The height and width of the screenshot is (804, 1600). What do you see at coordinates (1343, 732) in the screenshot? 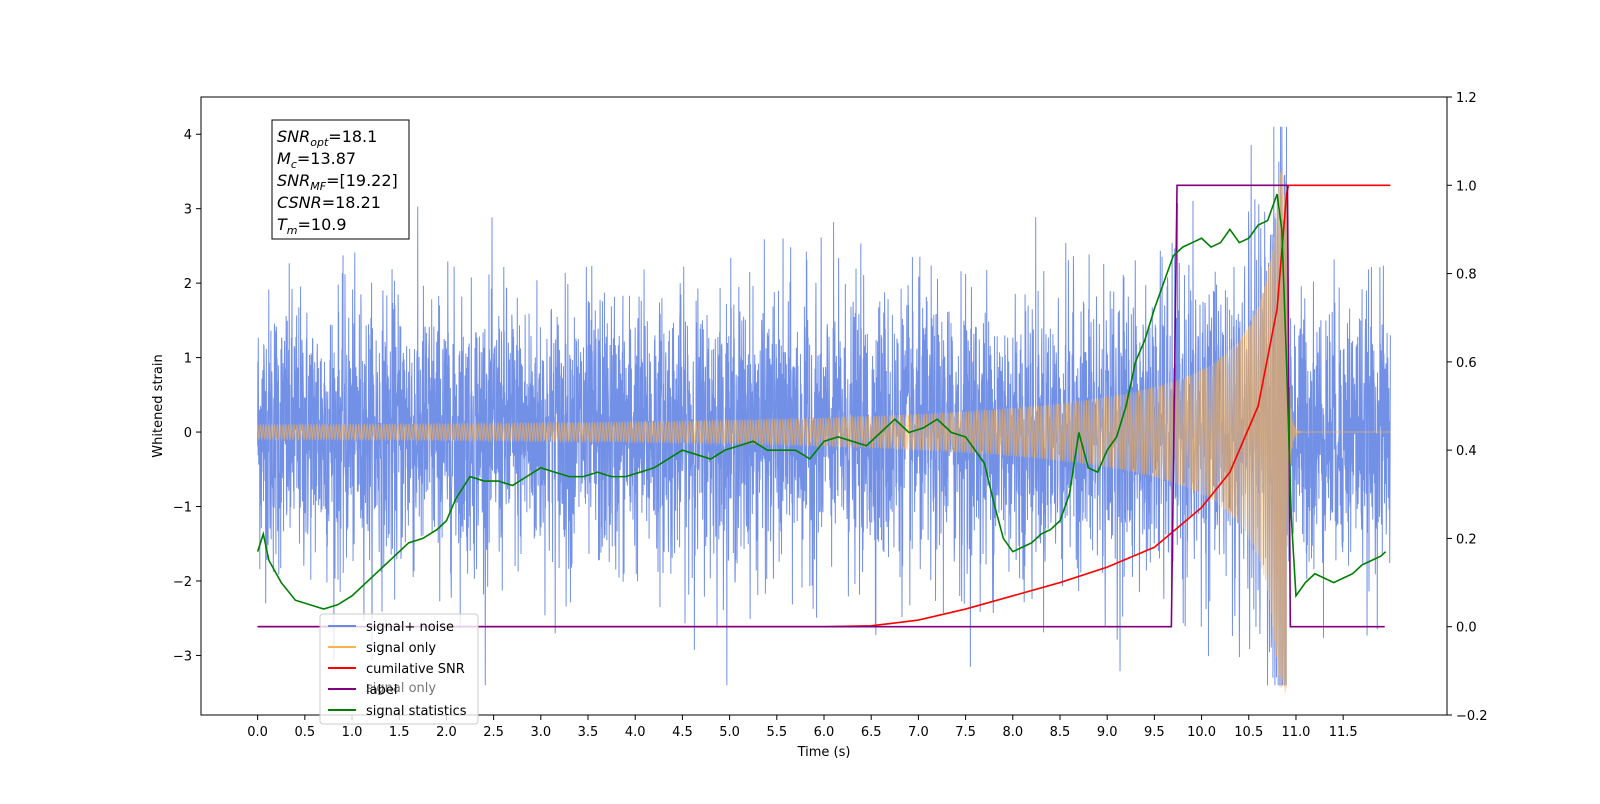
I see `x-tick-label: 11.5` at bounding box center [1343, 732].